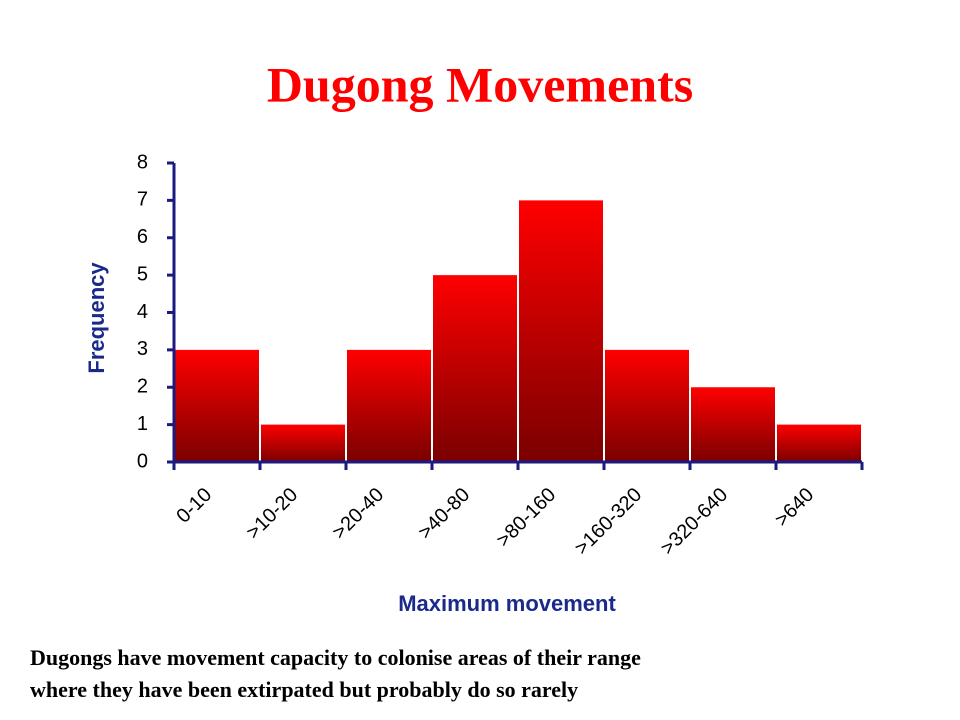 Image resolution: width=960 pixels, height=720 pixels. I want to click on y-tick-label: 7, so click(142, 200).